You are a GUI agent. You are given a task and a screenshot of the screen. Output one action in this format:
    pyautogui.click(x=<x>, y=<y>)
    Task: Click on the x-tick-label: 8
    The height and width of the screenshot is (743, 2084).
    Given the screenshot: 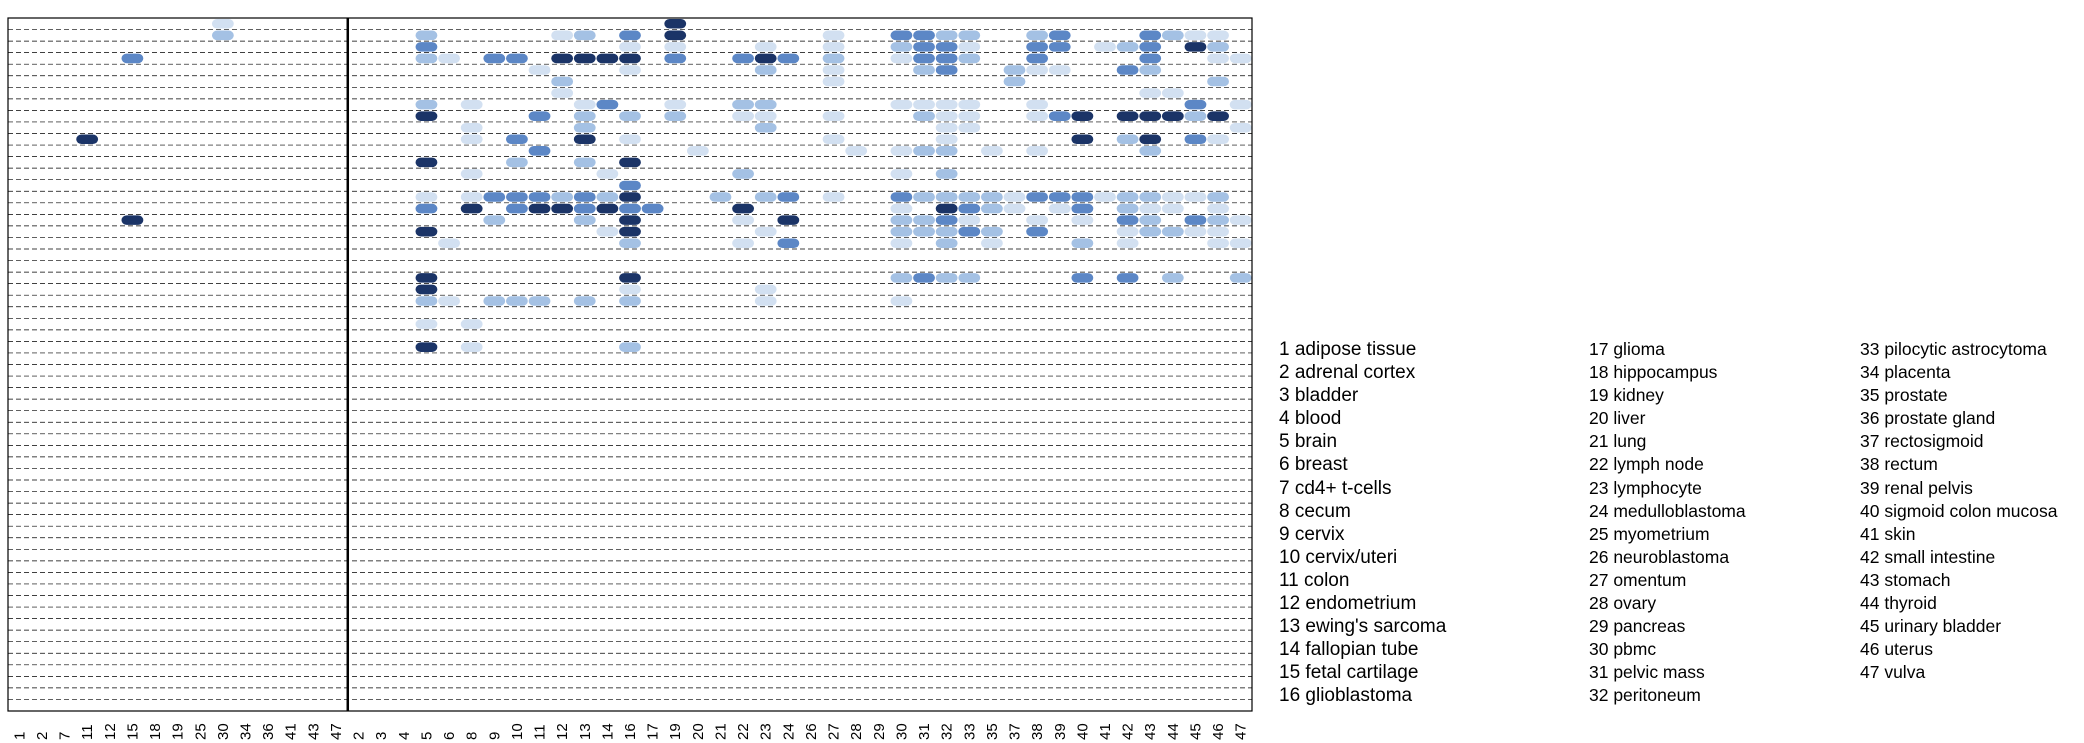 What is the action you would take?
    pyautogui.click(x=472, y=736)
    